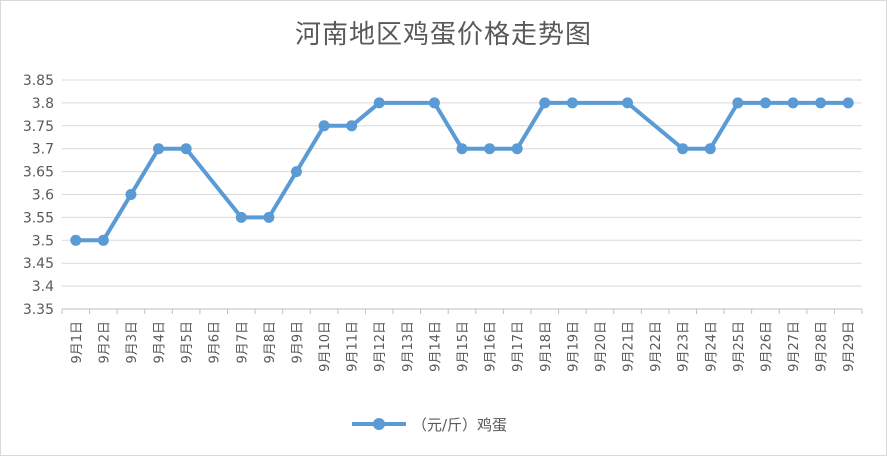  What do you see at coordinates (822, 346) in the screenshot?
I see `x-tick-label: 9月28日` at bounding box center [822, 346].